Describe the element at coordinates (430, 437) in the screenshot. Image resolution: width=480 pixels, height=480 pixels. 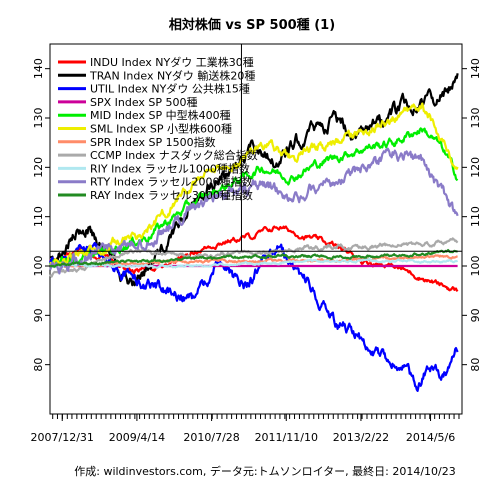
I see `x-tick-label: 2014/5/6` at that location.